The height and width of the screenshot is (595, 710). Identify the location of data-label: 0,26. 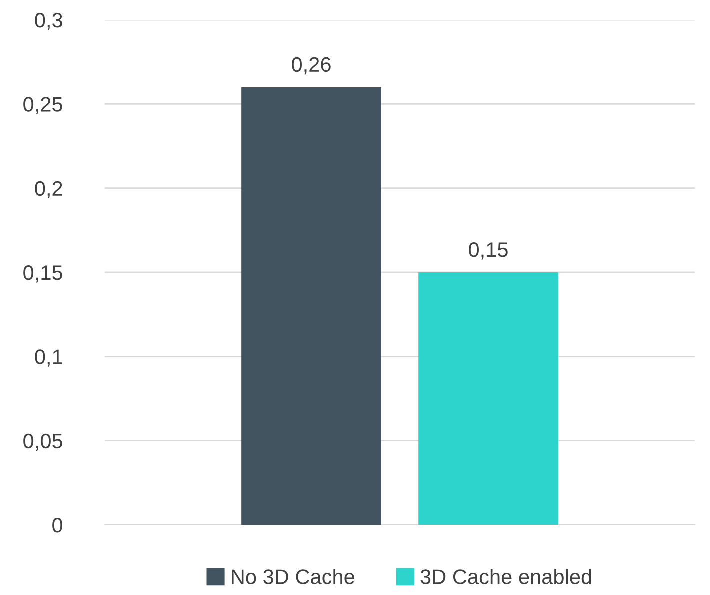
(311, 66).